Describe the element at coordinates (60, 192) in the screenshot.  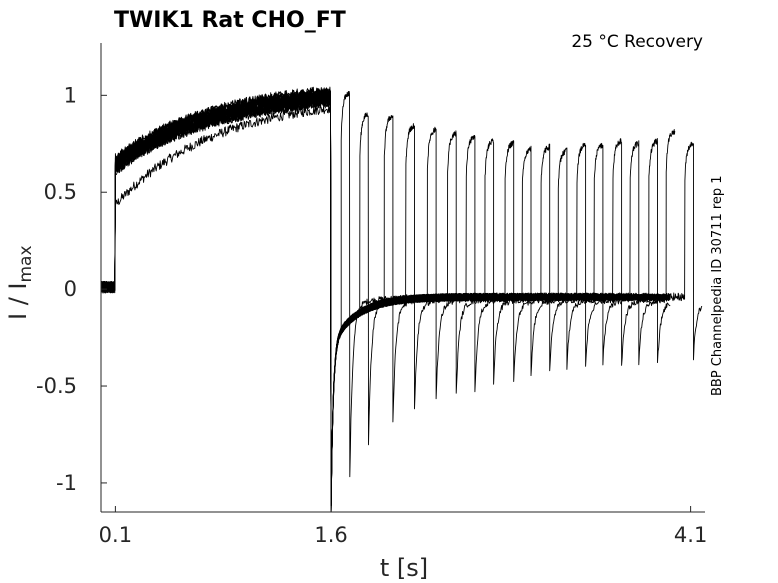
I see `y-tick-label: 0.5` at that location.